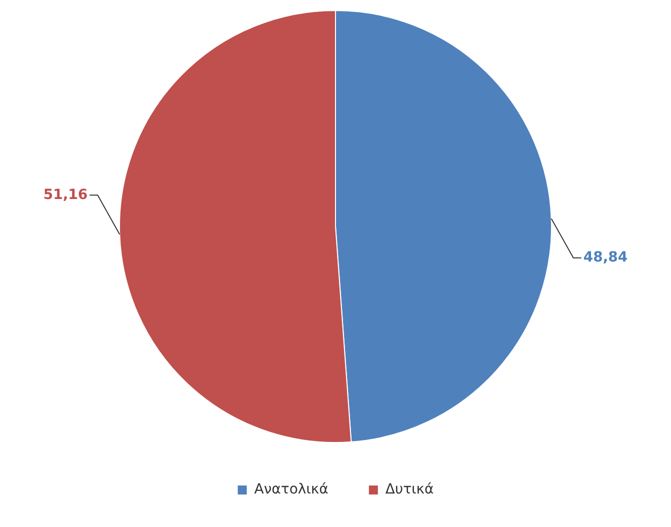 This screenshot has width=671, height=527. Describe the element at coordinates (291, 490) in the screenshot. I see `legend-label: Ανατολικά` at that location.